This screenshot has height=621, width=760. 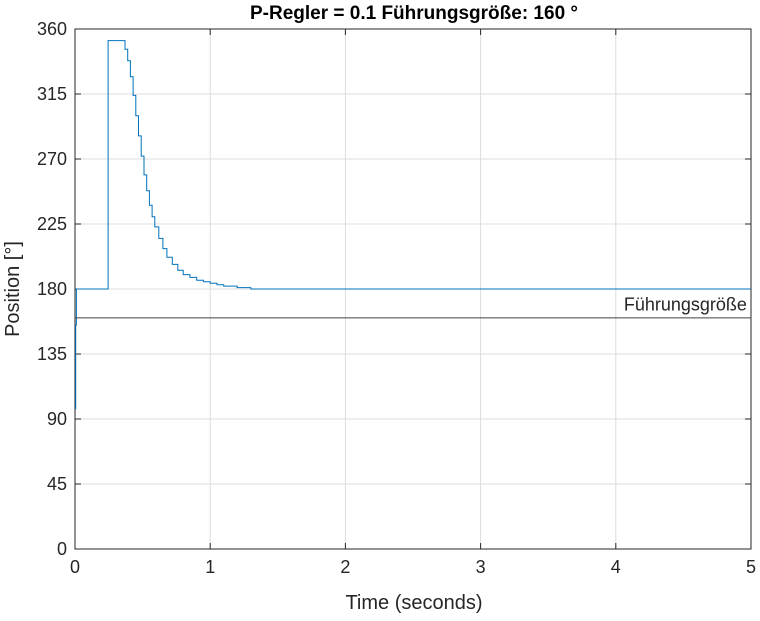 What do you see at coordinates (57, 419) in the screenshot?
I see `y-tick-label: 90` at bounding box center [57, 419].